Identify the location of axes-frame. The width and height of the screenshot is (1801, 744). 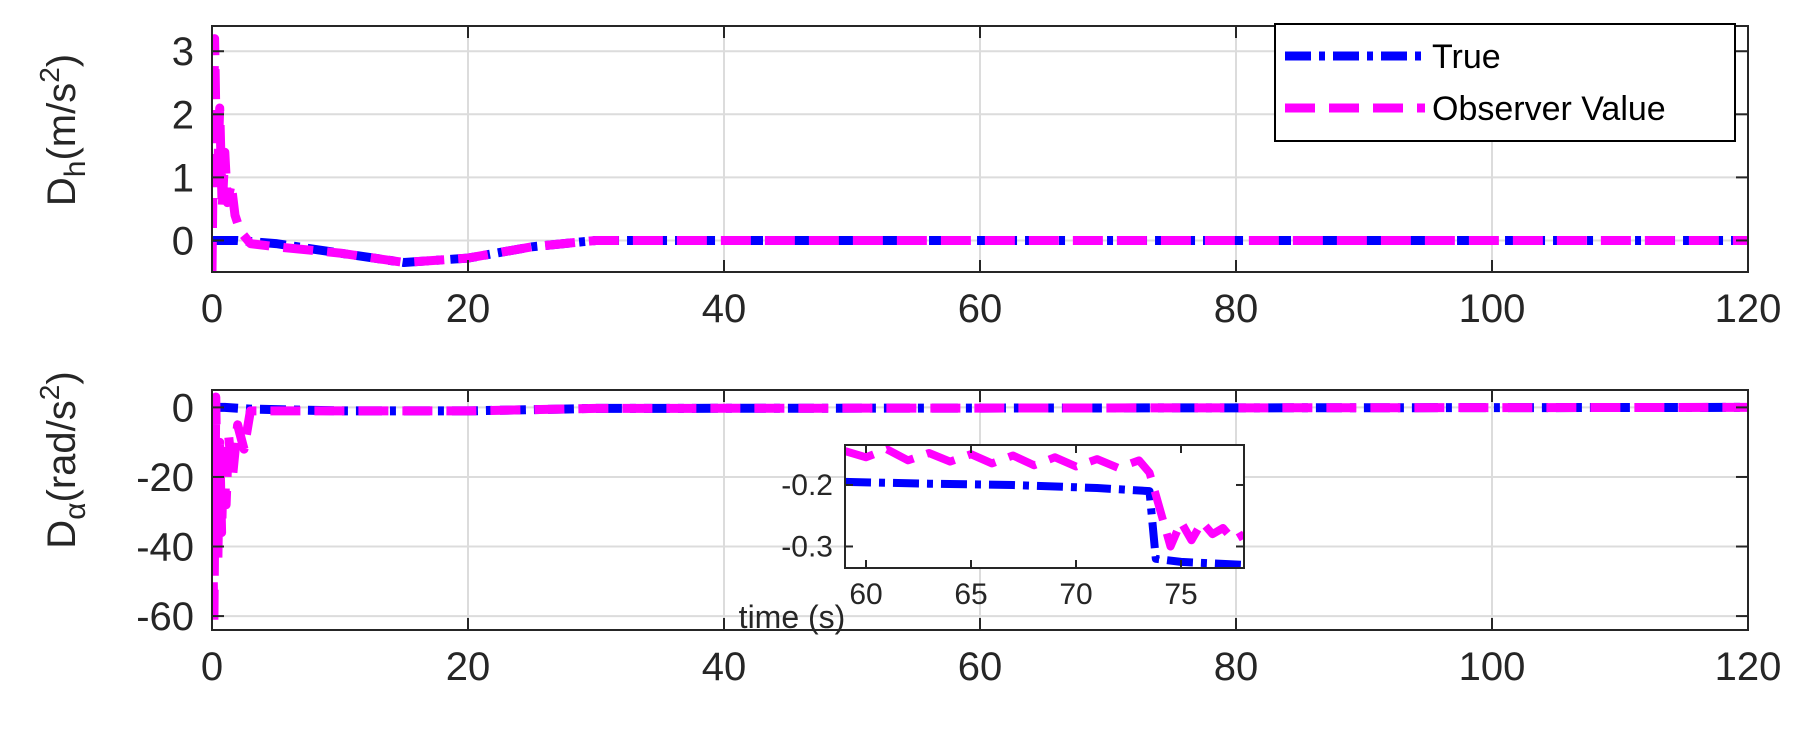
(1044, 506).